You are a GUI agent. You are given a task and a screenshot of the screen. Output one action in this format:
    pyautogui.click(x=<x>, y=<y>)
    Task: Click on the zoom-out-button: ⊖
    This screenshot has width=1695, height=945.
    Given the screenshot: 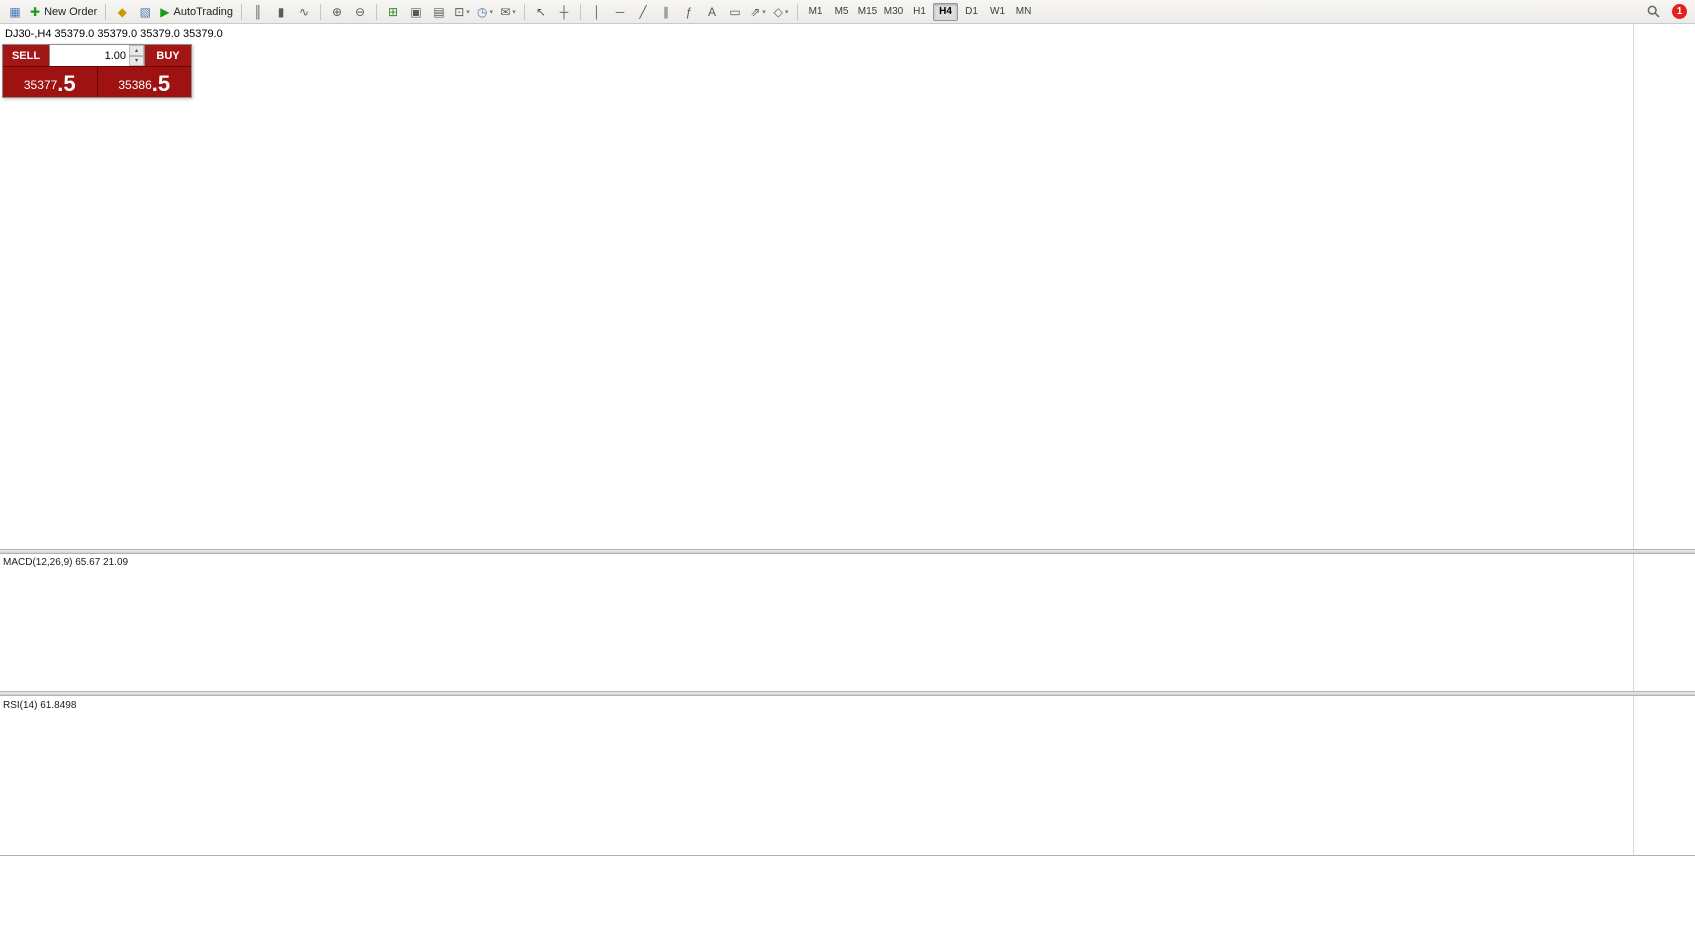 What is the action you would take?
    pyautogui.click(x=360, y=12)
    